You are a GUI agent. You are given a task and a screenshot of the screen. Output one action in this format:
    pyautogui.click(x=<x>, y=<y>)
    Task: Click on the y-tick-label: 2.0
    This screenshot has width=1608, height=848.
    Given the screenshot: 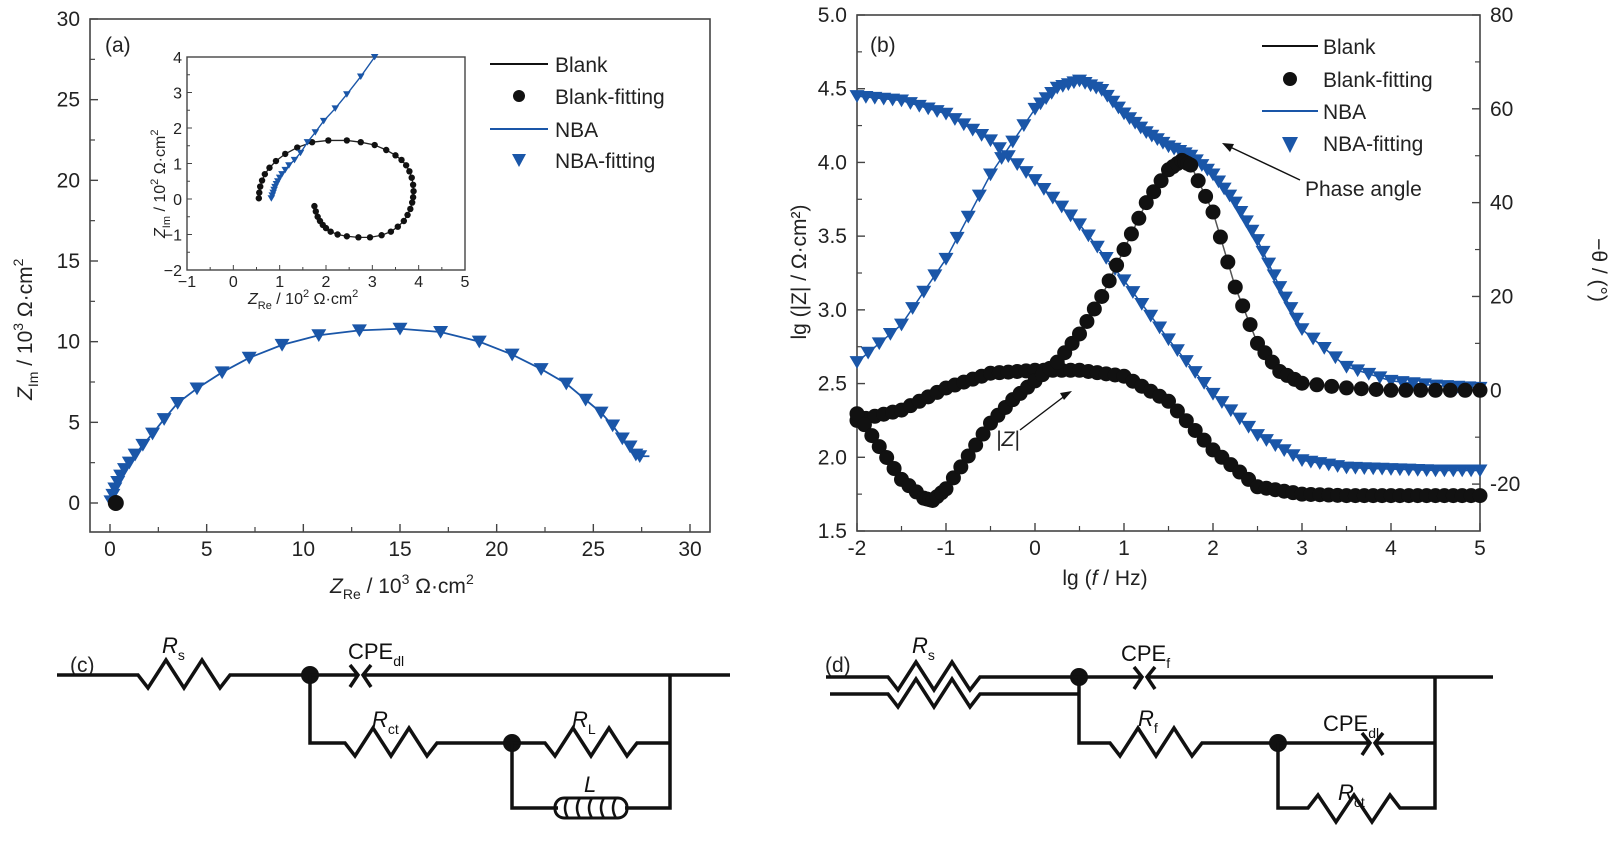 What is the action you would take?
    pyautogui.click(x=832, y=457)
    